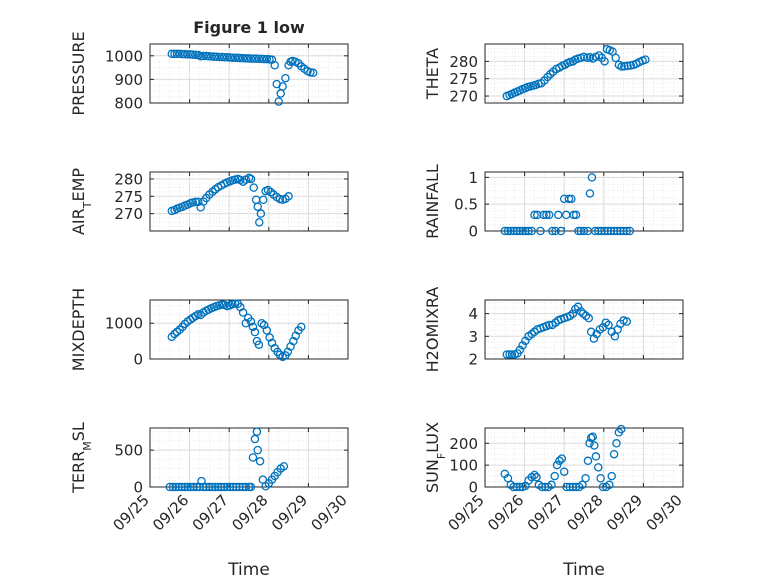  I want to click on panel-h2omixra: 2 3 4 H2OMIXRA, so click(553, 329).